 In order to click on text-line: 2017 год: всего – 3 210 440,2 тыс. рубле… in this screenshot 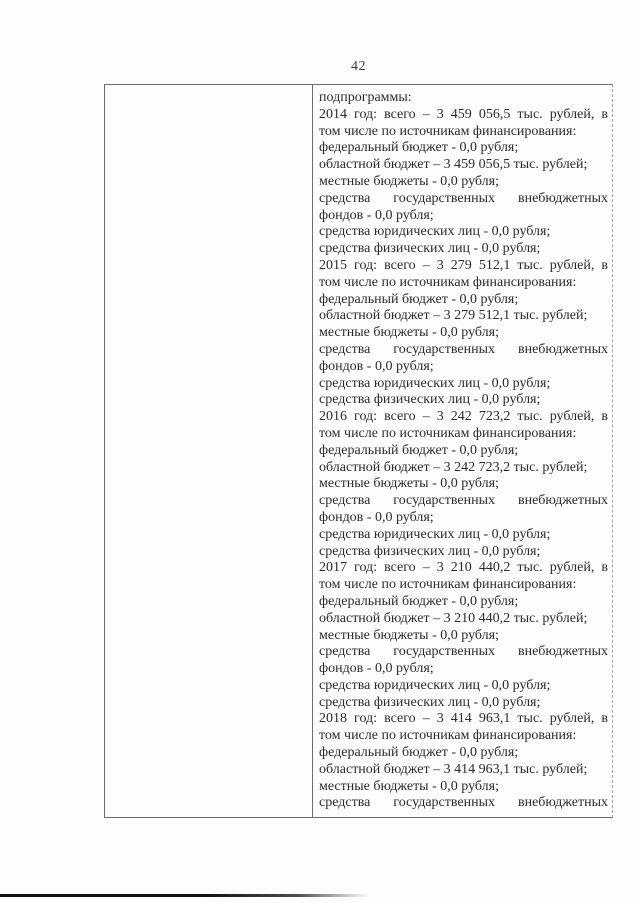, I will do `click(463, 568)`.